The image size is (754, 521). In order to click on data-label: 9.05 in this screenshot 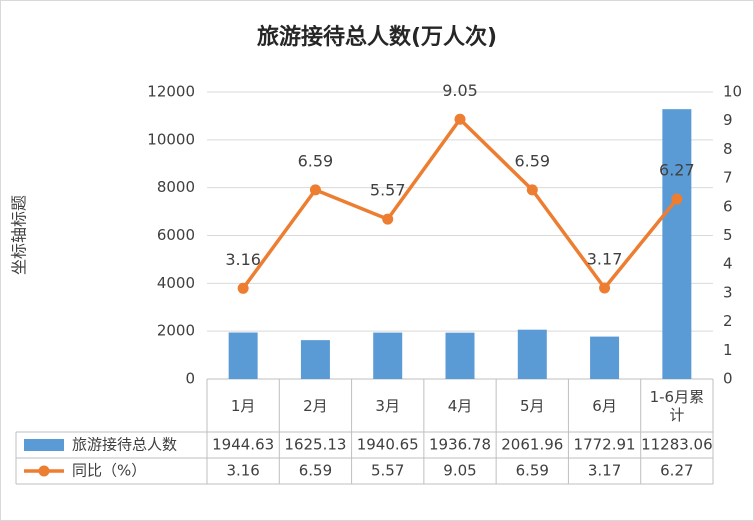, I will do `click(460, 90)`.